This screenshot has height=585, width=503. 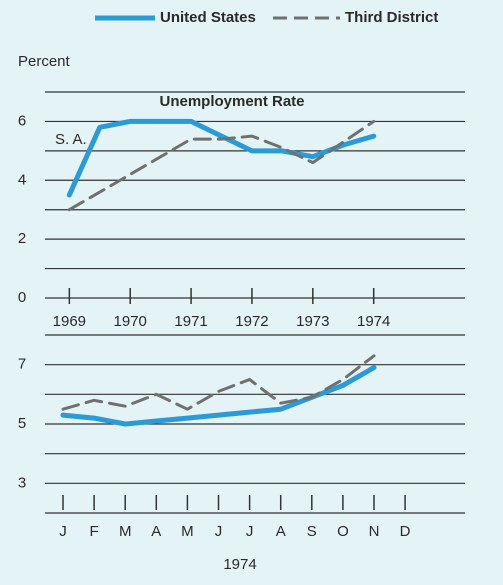 I want to click on x-tick-label: N, so click(x=374, y=531).